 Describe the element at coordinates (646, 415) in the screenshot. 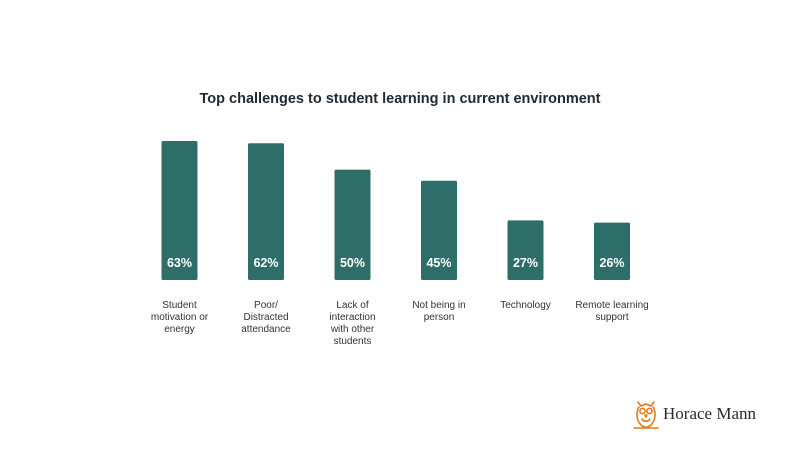

I see `owl-icon` at that location.